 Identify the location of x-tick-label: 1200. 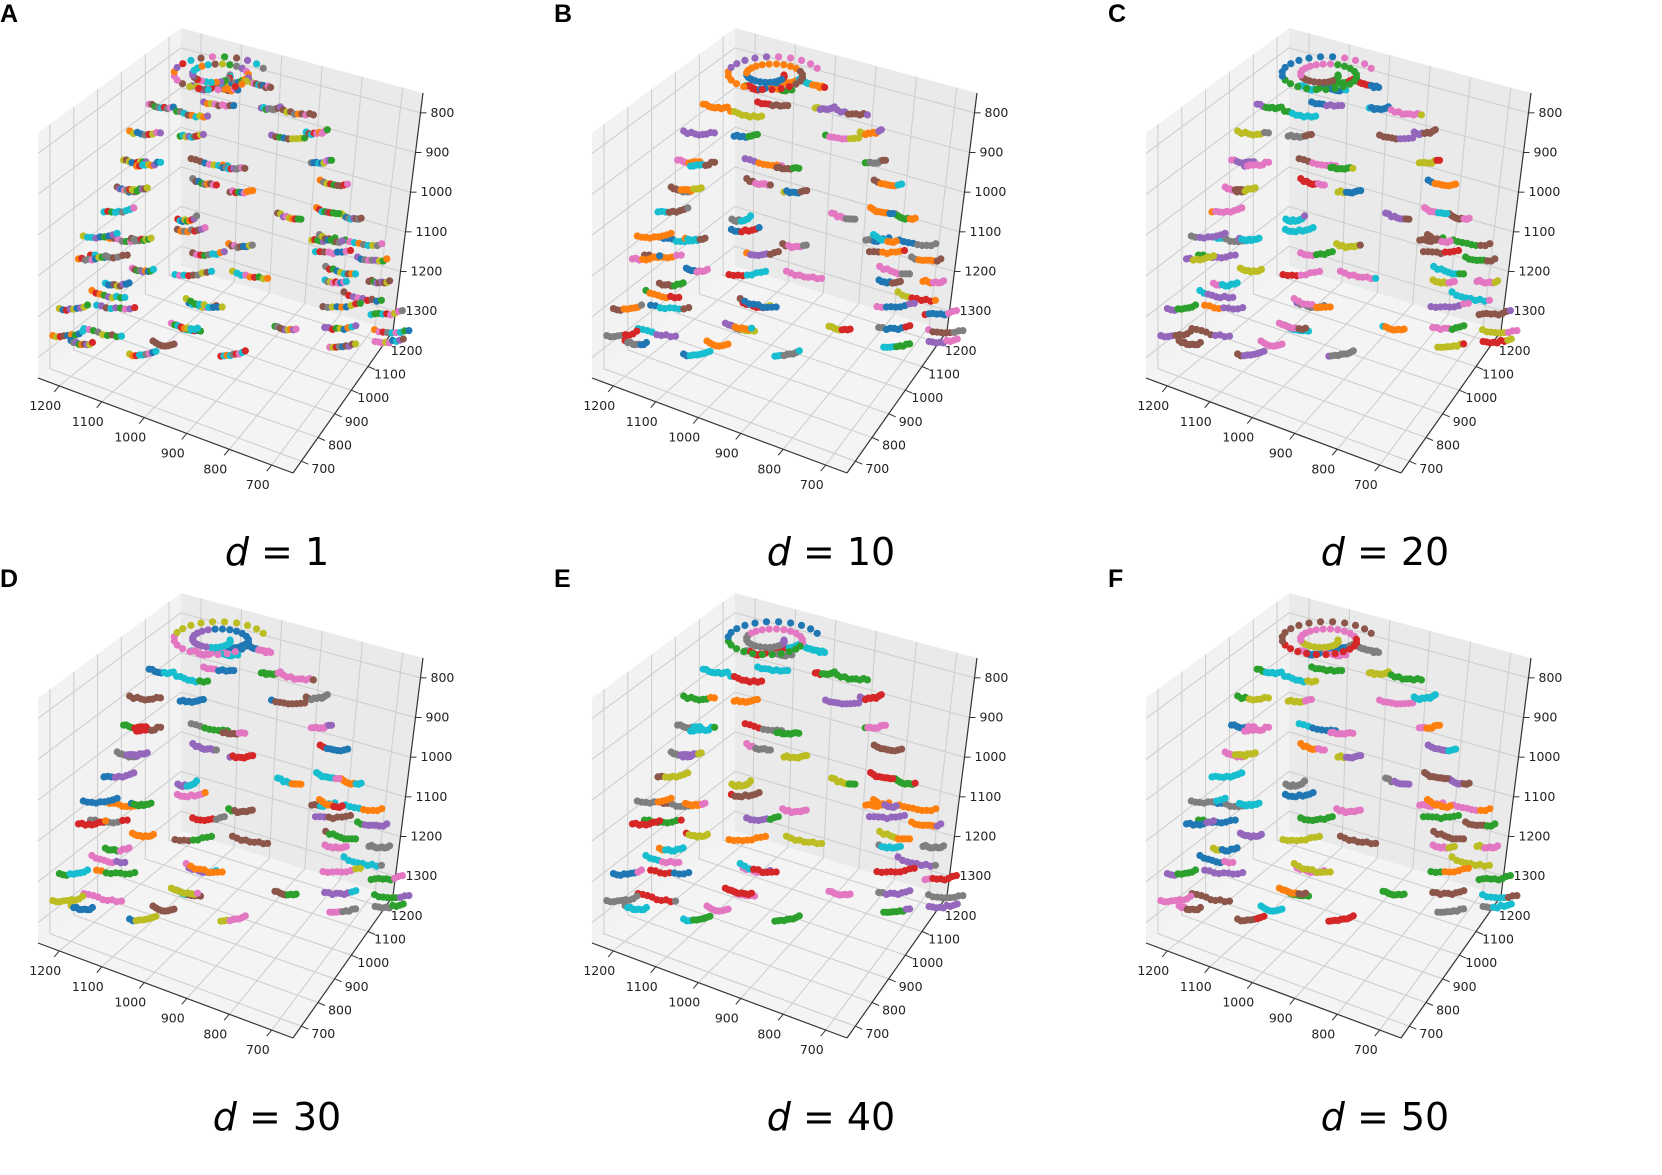
(45, 405).